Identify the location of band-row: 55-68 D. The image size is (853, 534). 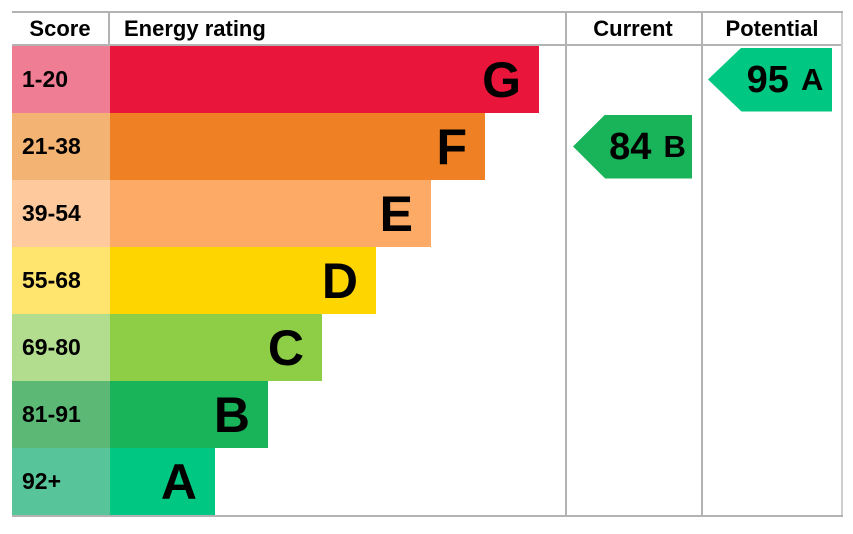
(427, 280).